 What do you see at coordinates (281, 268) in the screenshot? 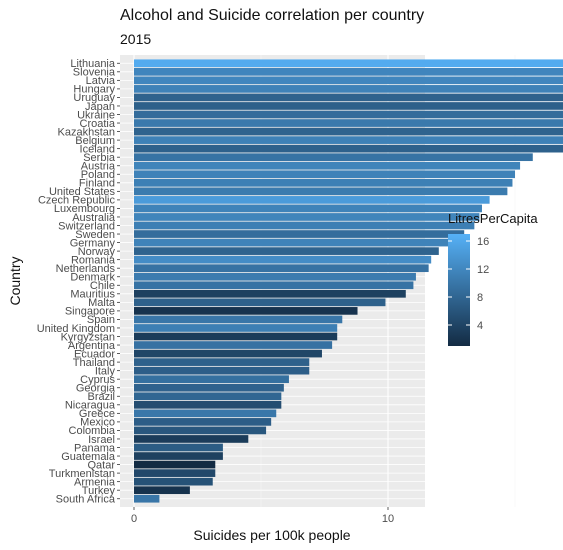
I see `bar-netherlands` at bounding box center [281, 268].